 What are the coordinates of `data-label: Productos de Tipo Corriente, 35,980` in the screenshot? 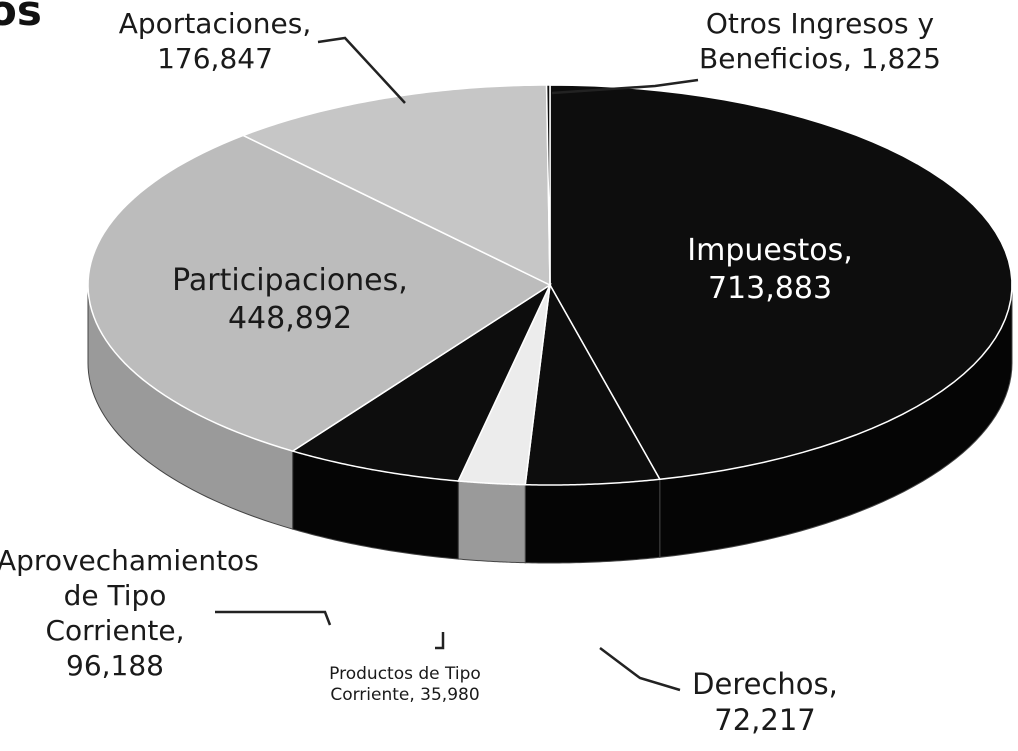 It's located at (405, 685).